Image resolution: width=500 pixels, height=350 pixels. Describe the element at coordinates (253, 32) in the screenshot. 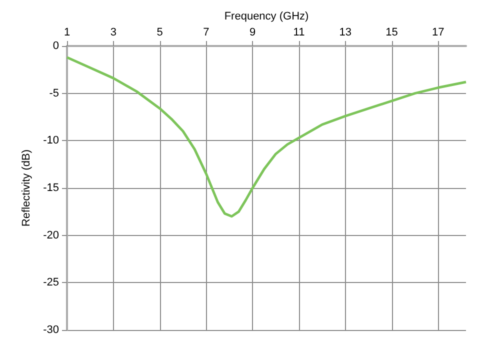

I see `x-tick-label: 9` at that location.